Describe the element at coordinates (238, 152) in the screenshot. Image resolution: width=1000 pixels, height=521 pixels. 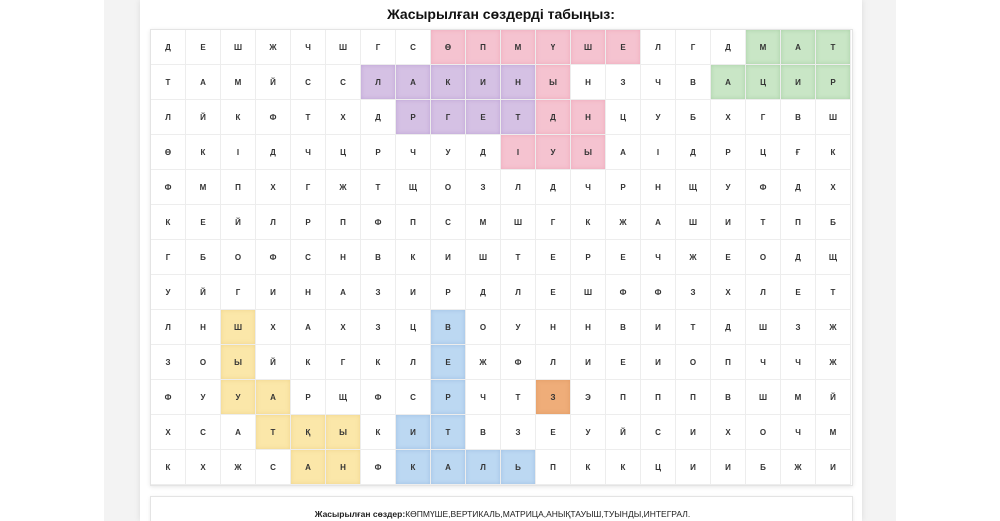
I see `grid-cell: І` at that location.